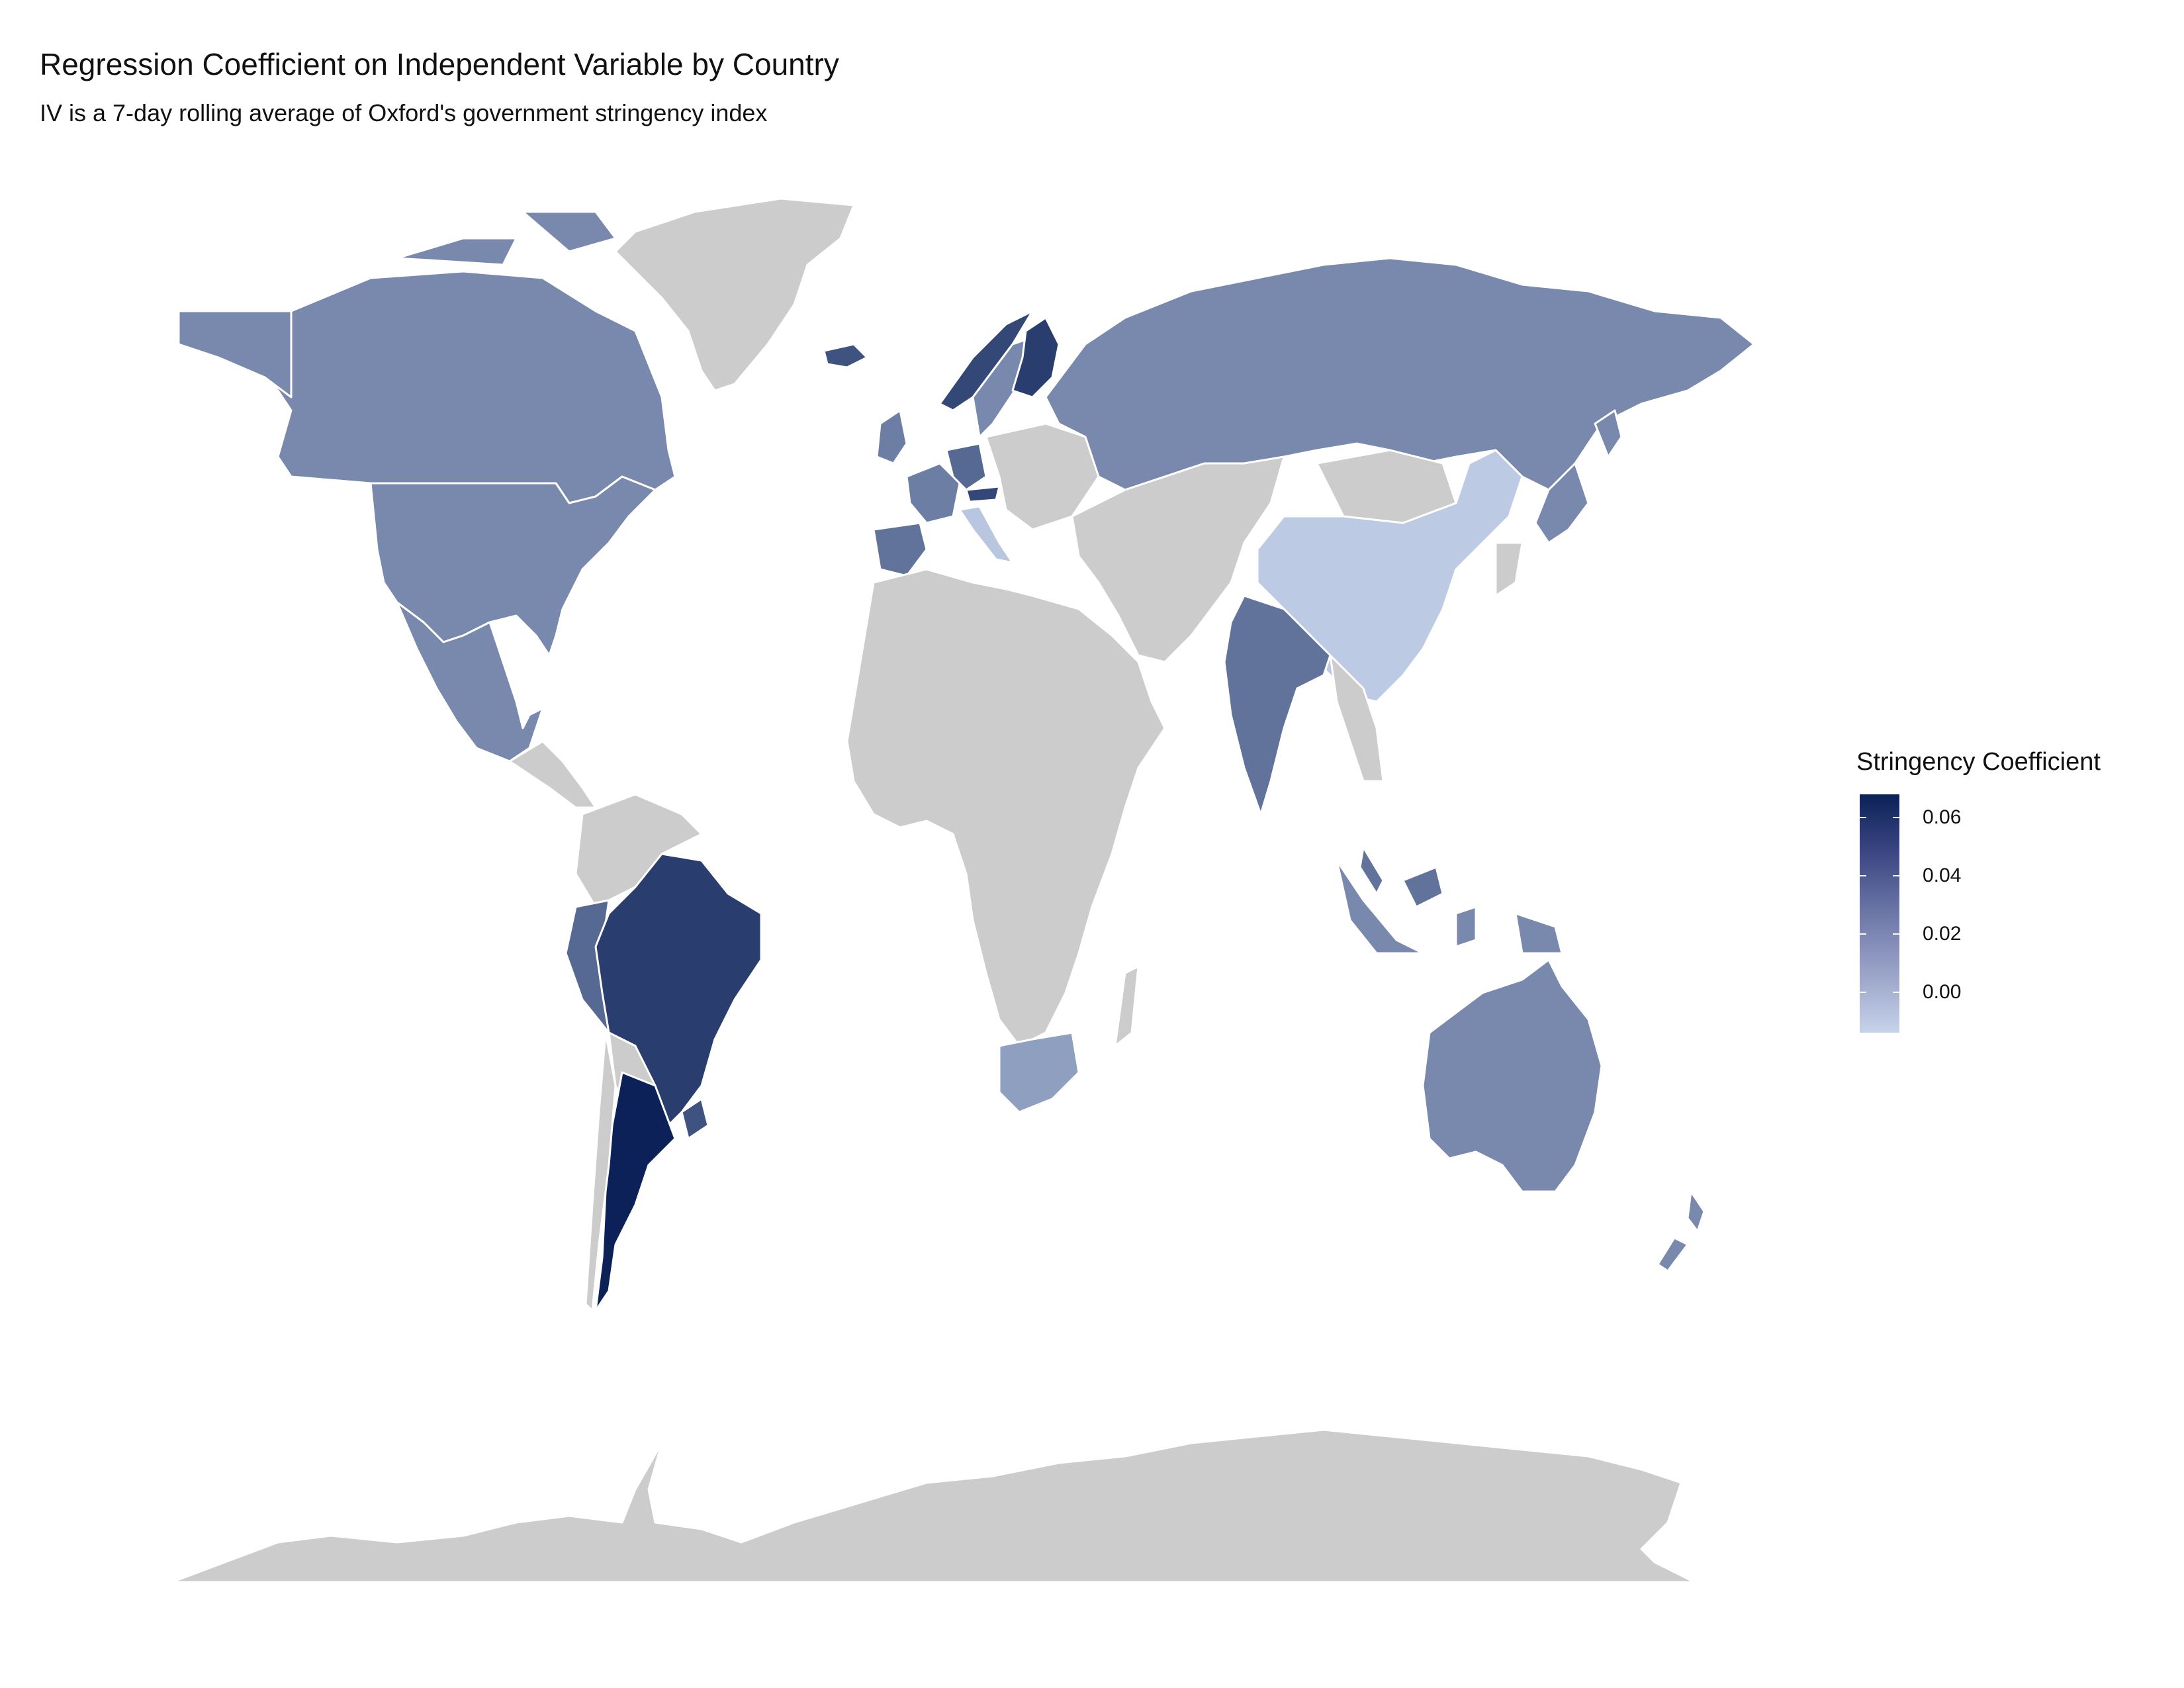 Image resolution: width=2184 pixels, height=1688 pixels. I want to click on region-southeast-asia, so click(1357, 718).